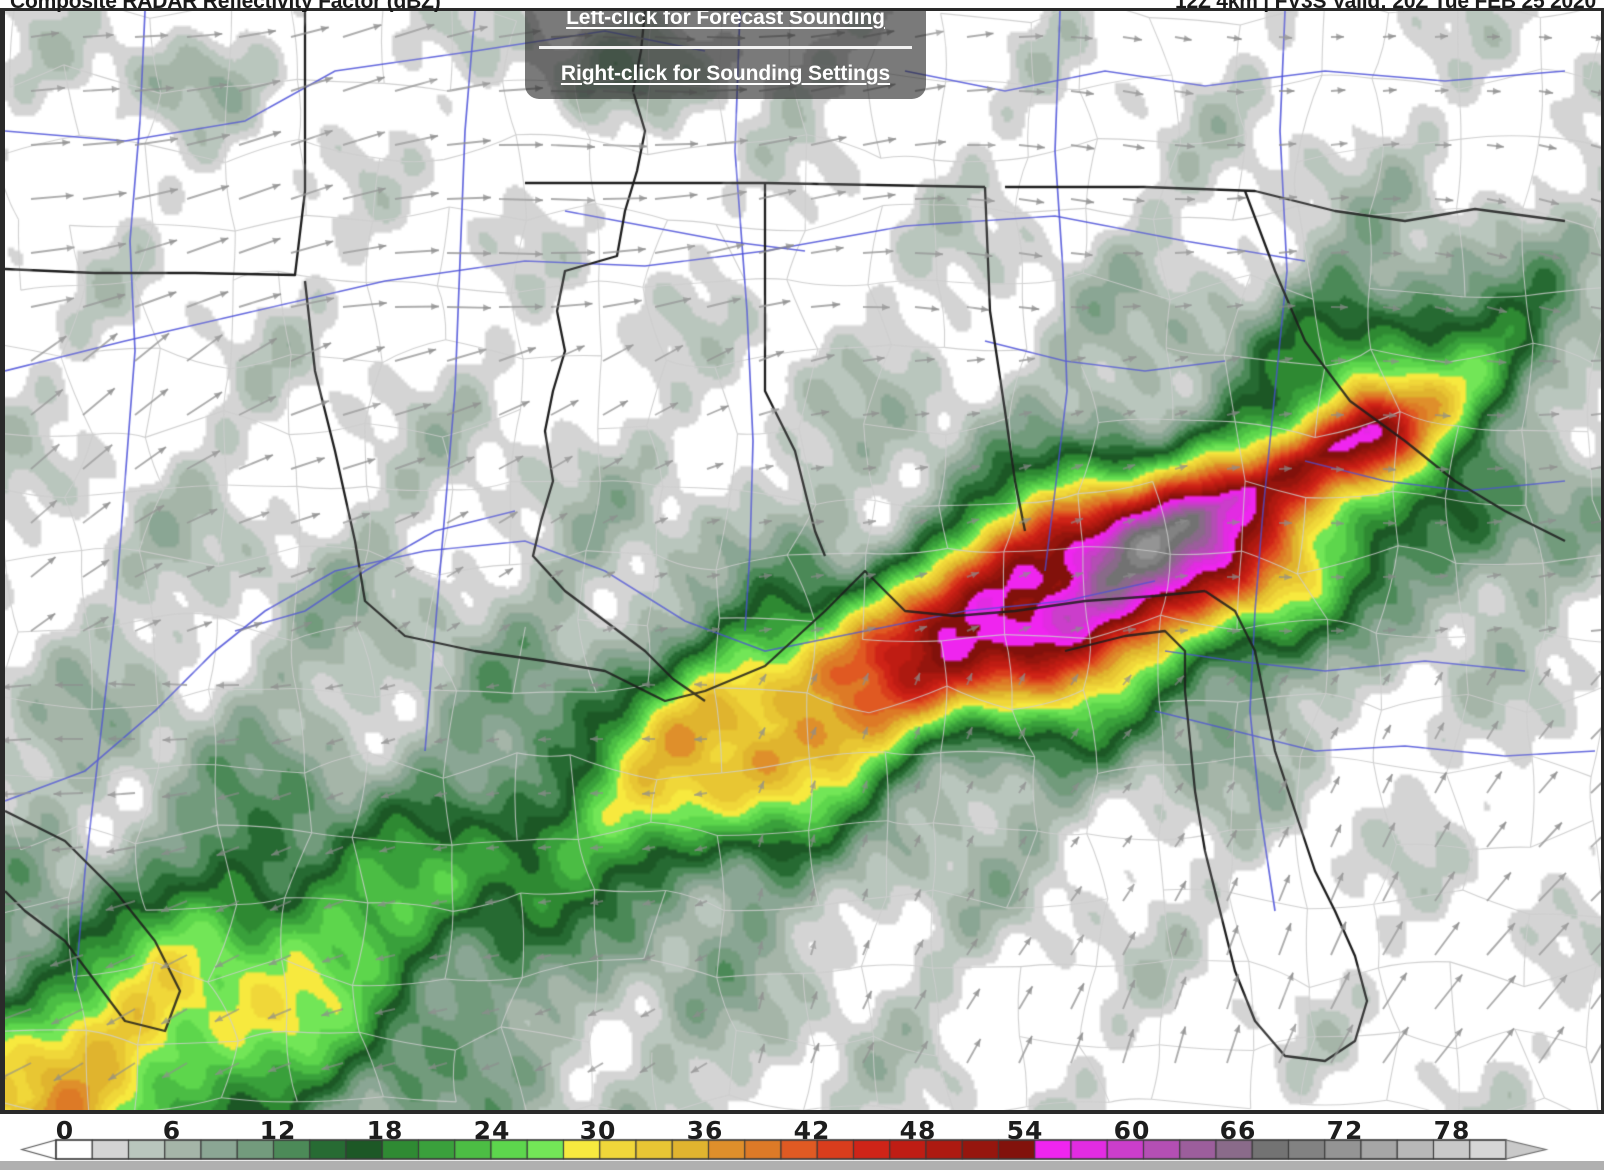 This screenshot has width=1604, height=1170. I want to click on reflectivity-colorbar, so click(802, 1150).